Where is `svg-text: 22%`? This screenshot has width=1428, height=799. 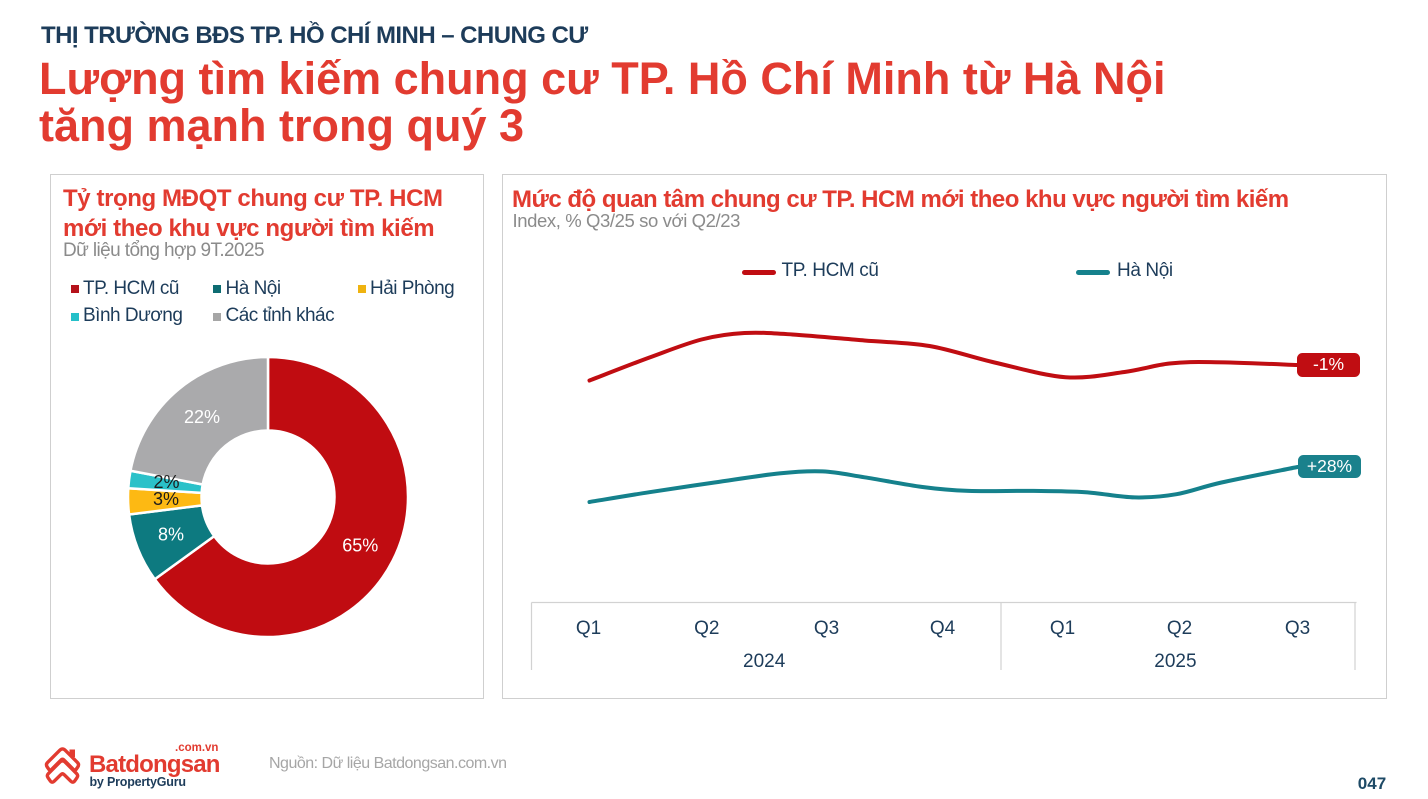 svg-text: 22% is located at coordinates (201, 417).